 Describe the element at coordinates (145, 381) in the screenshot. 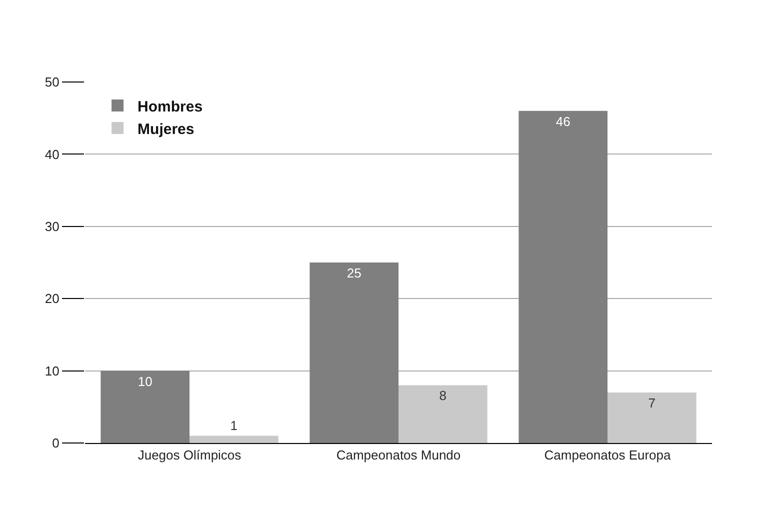

I see `data-label: 10` at that location.